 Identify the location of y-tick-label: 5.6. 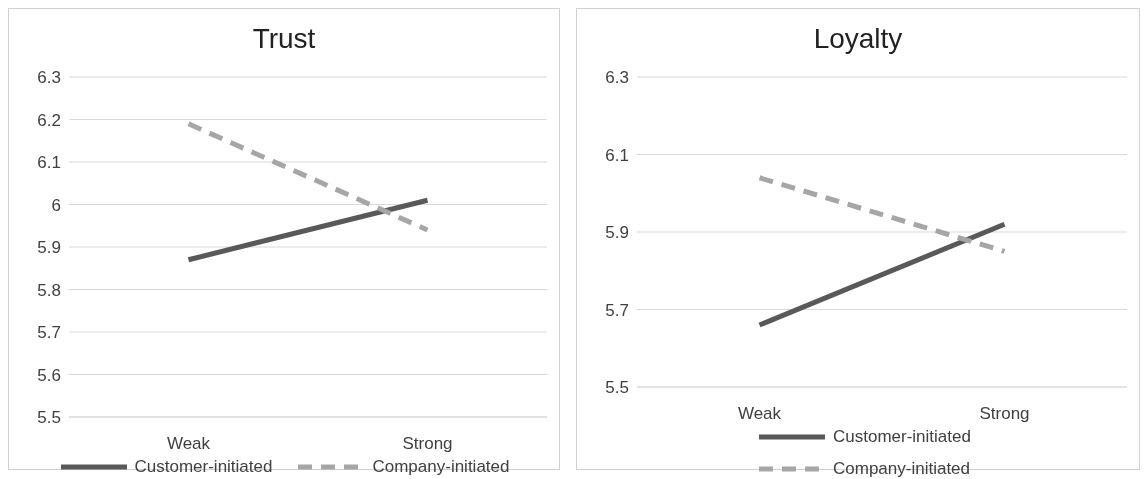
(49, 375).